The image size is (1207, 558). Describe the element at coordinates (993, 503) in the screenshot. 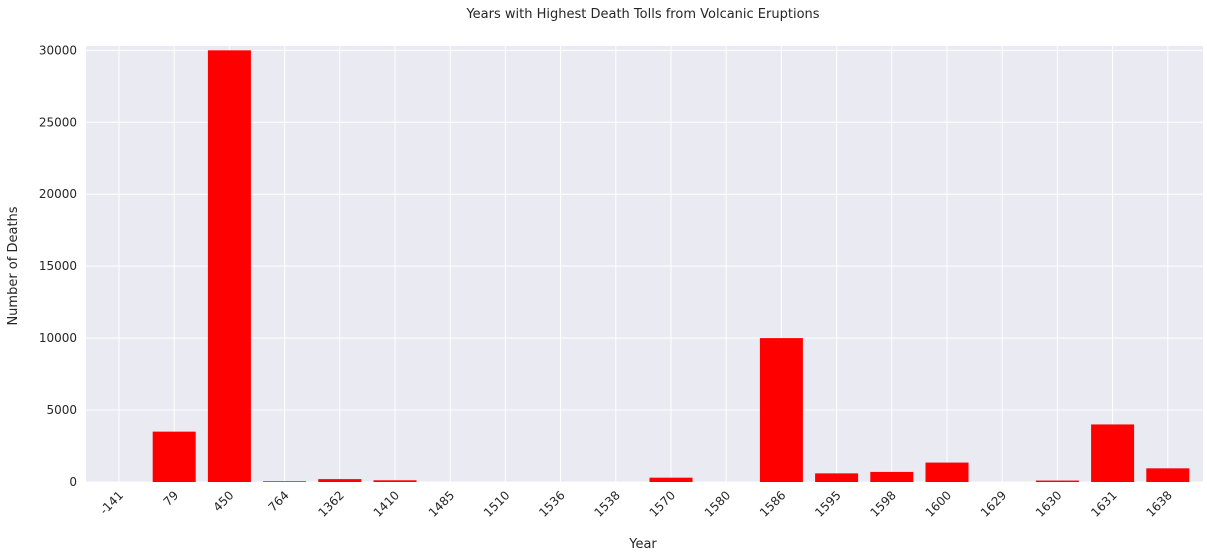

I see `x-tick-label: 1629` at that location.